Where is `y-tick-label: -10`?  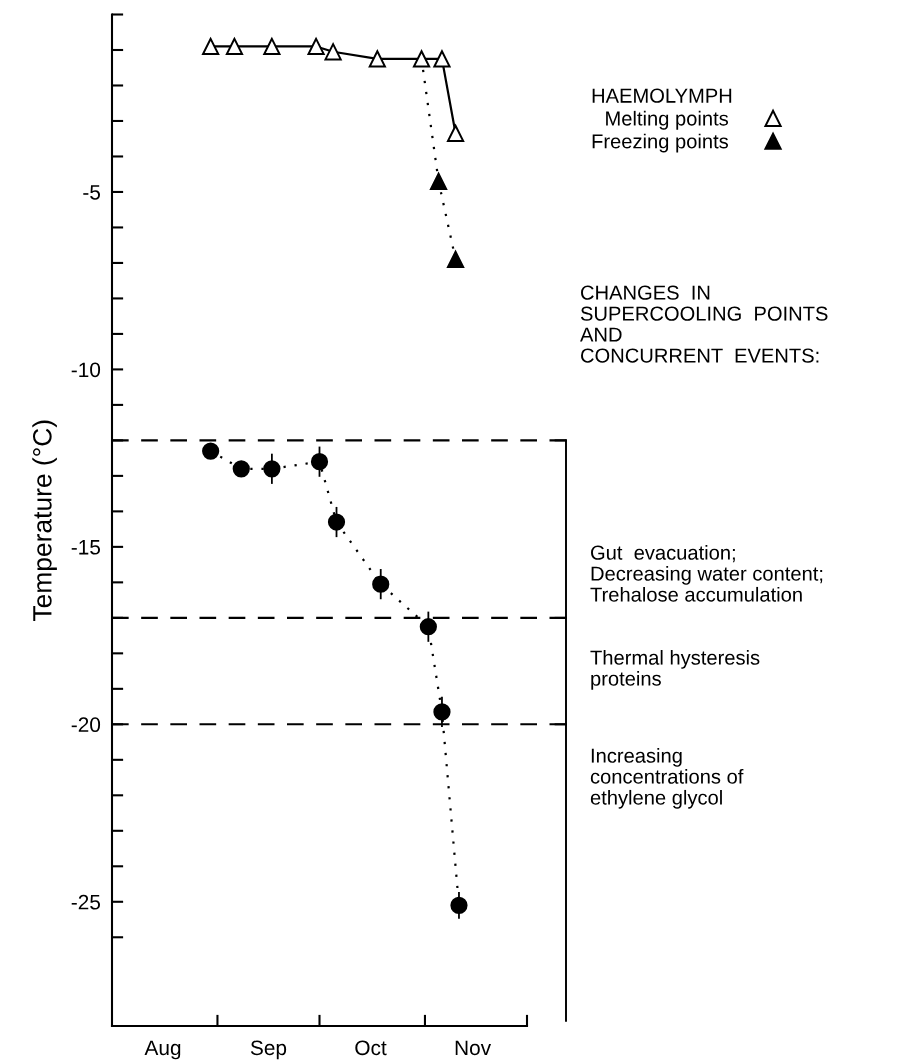 y-tick-label: -10 is located at coordinates (86, 370).